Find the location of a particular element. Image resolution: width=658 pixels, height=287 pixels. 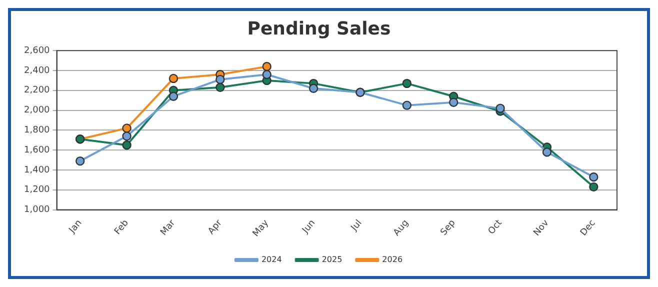

y-tick-label: 2,400 is located at coordinates (37, 71).